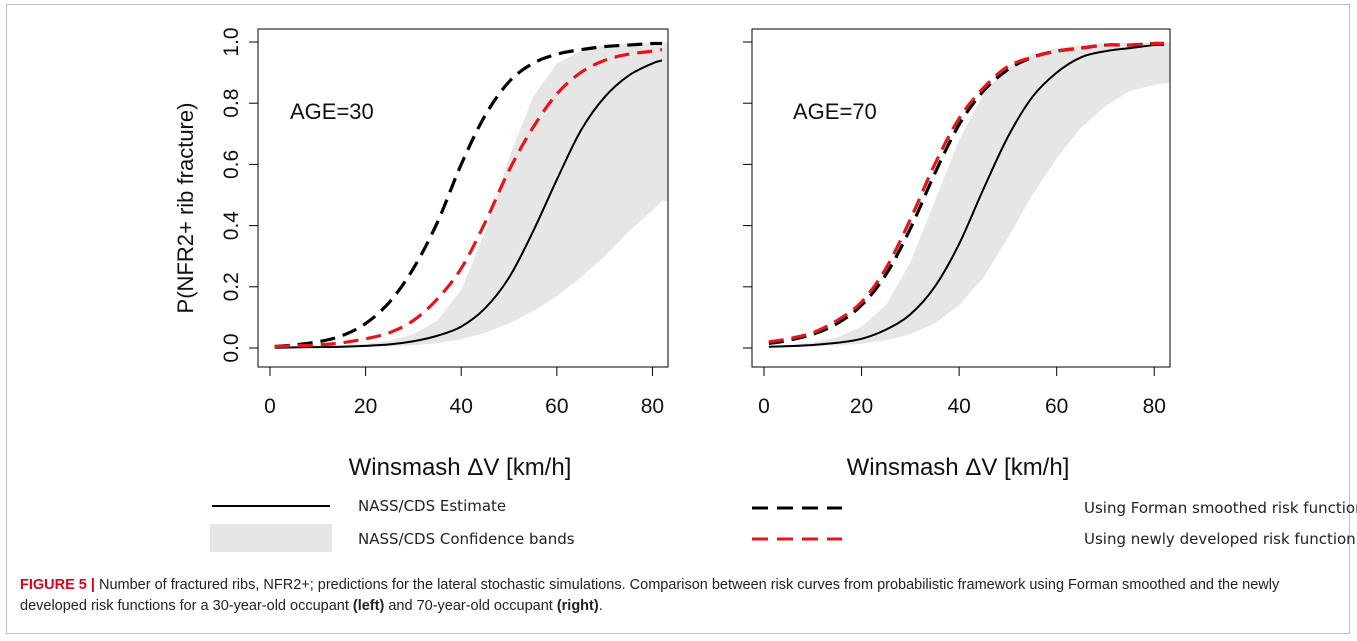 The width and height of the screenshot is (1357, 641). What do you see at coordinates (368, 606) in the screenshot?
I see `caption-left: (left)` at bounding box center [368, 606].